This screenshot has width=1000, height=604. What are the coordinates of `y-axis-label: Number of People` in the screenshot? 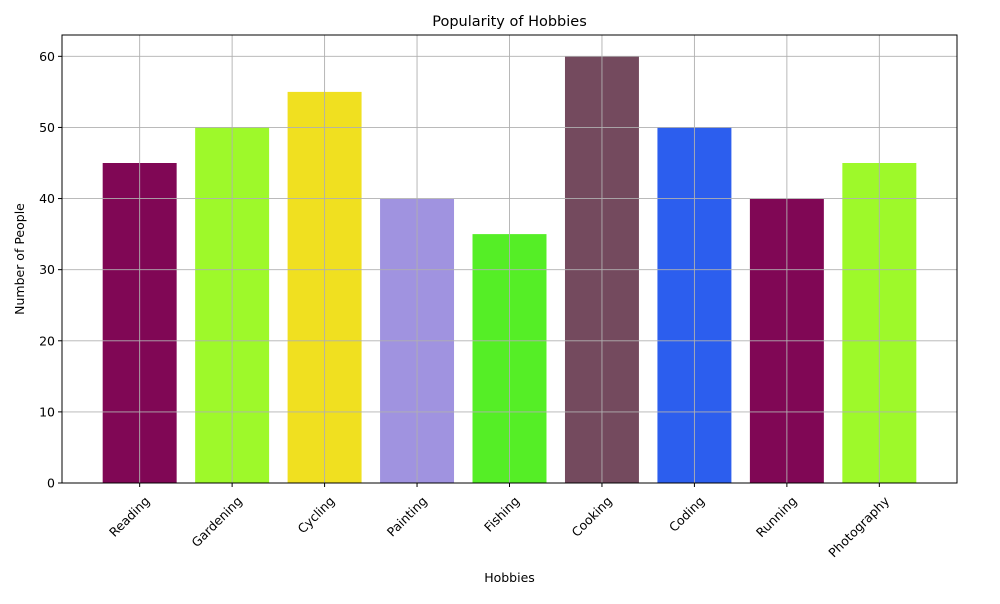 It's located at (19, 259).